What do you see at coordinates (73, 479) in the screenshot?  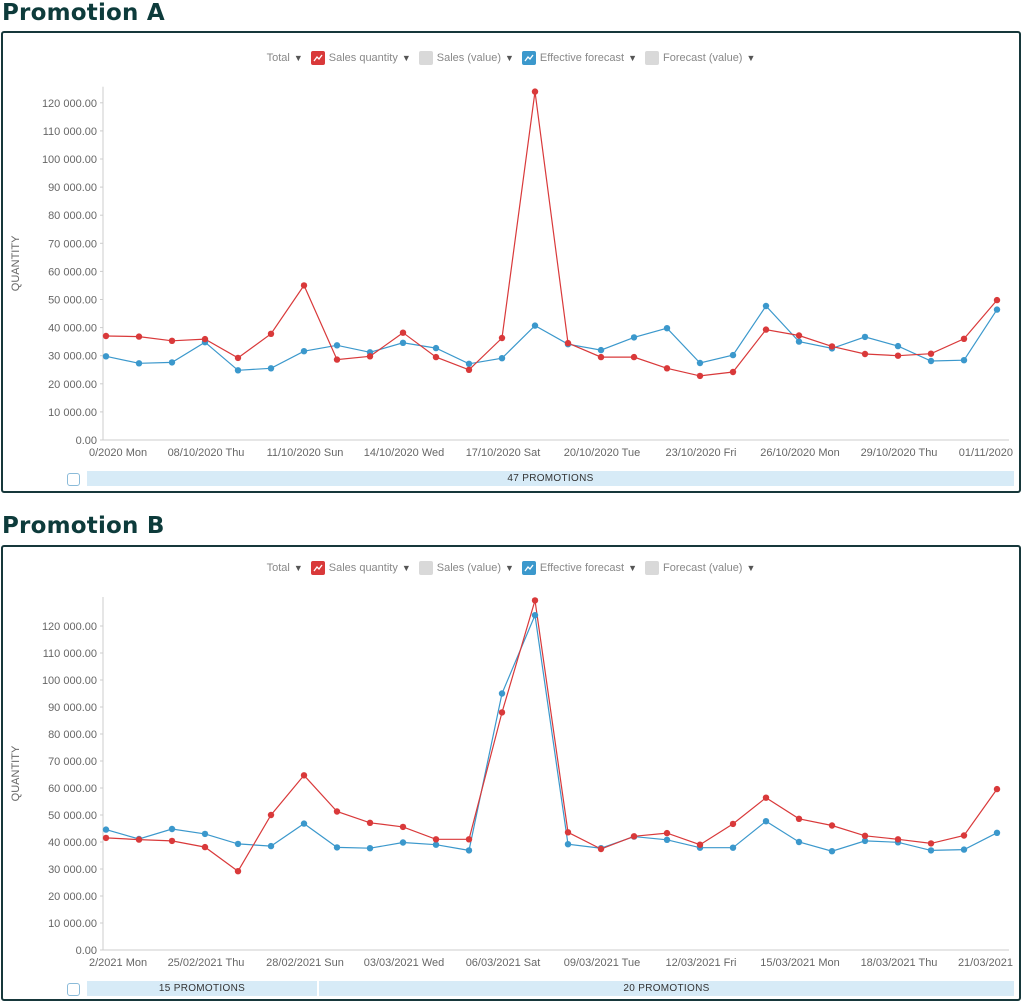 I see `promotions-checkbox` at bounding box center [73, 479].